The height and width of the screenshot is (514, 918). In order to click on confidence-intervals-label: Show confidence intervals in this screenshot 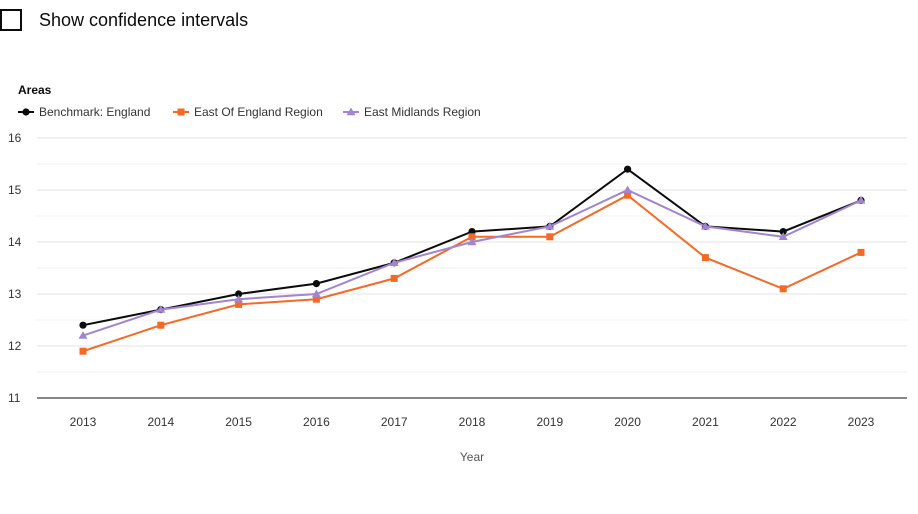, I will do `click(144, 19)`.